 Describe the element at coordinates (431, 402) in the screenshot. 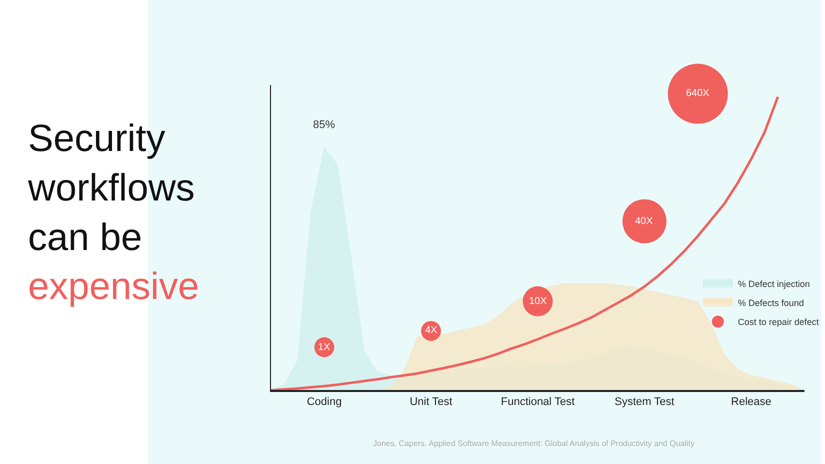

I see `x-tick-label: Unit Test` at that location.